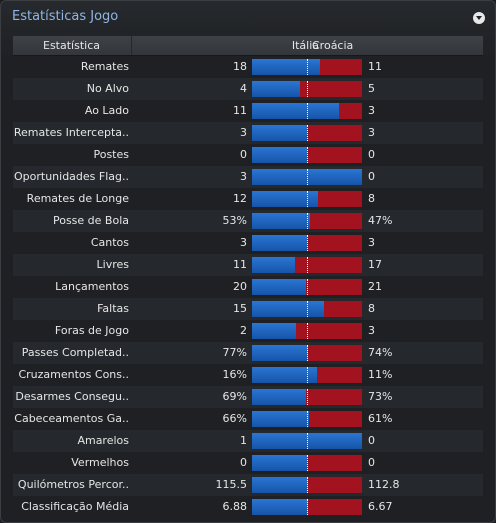  I want to click on stat-row: Faltas 15 8, so click(248, 309).